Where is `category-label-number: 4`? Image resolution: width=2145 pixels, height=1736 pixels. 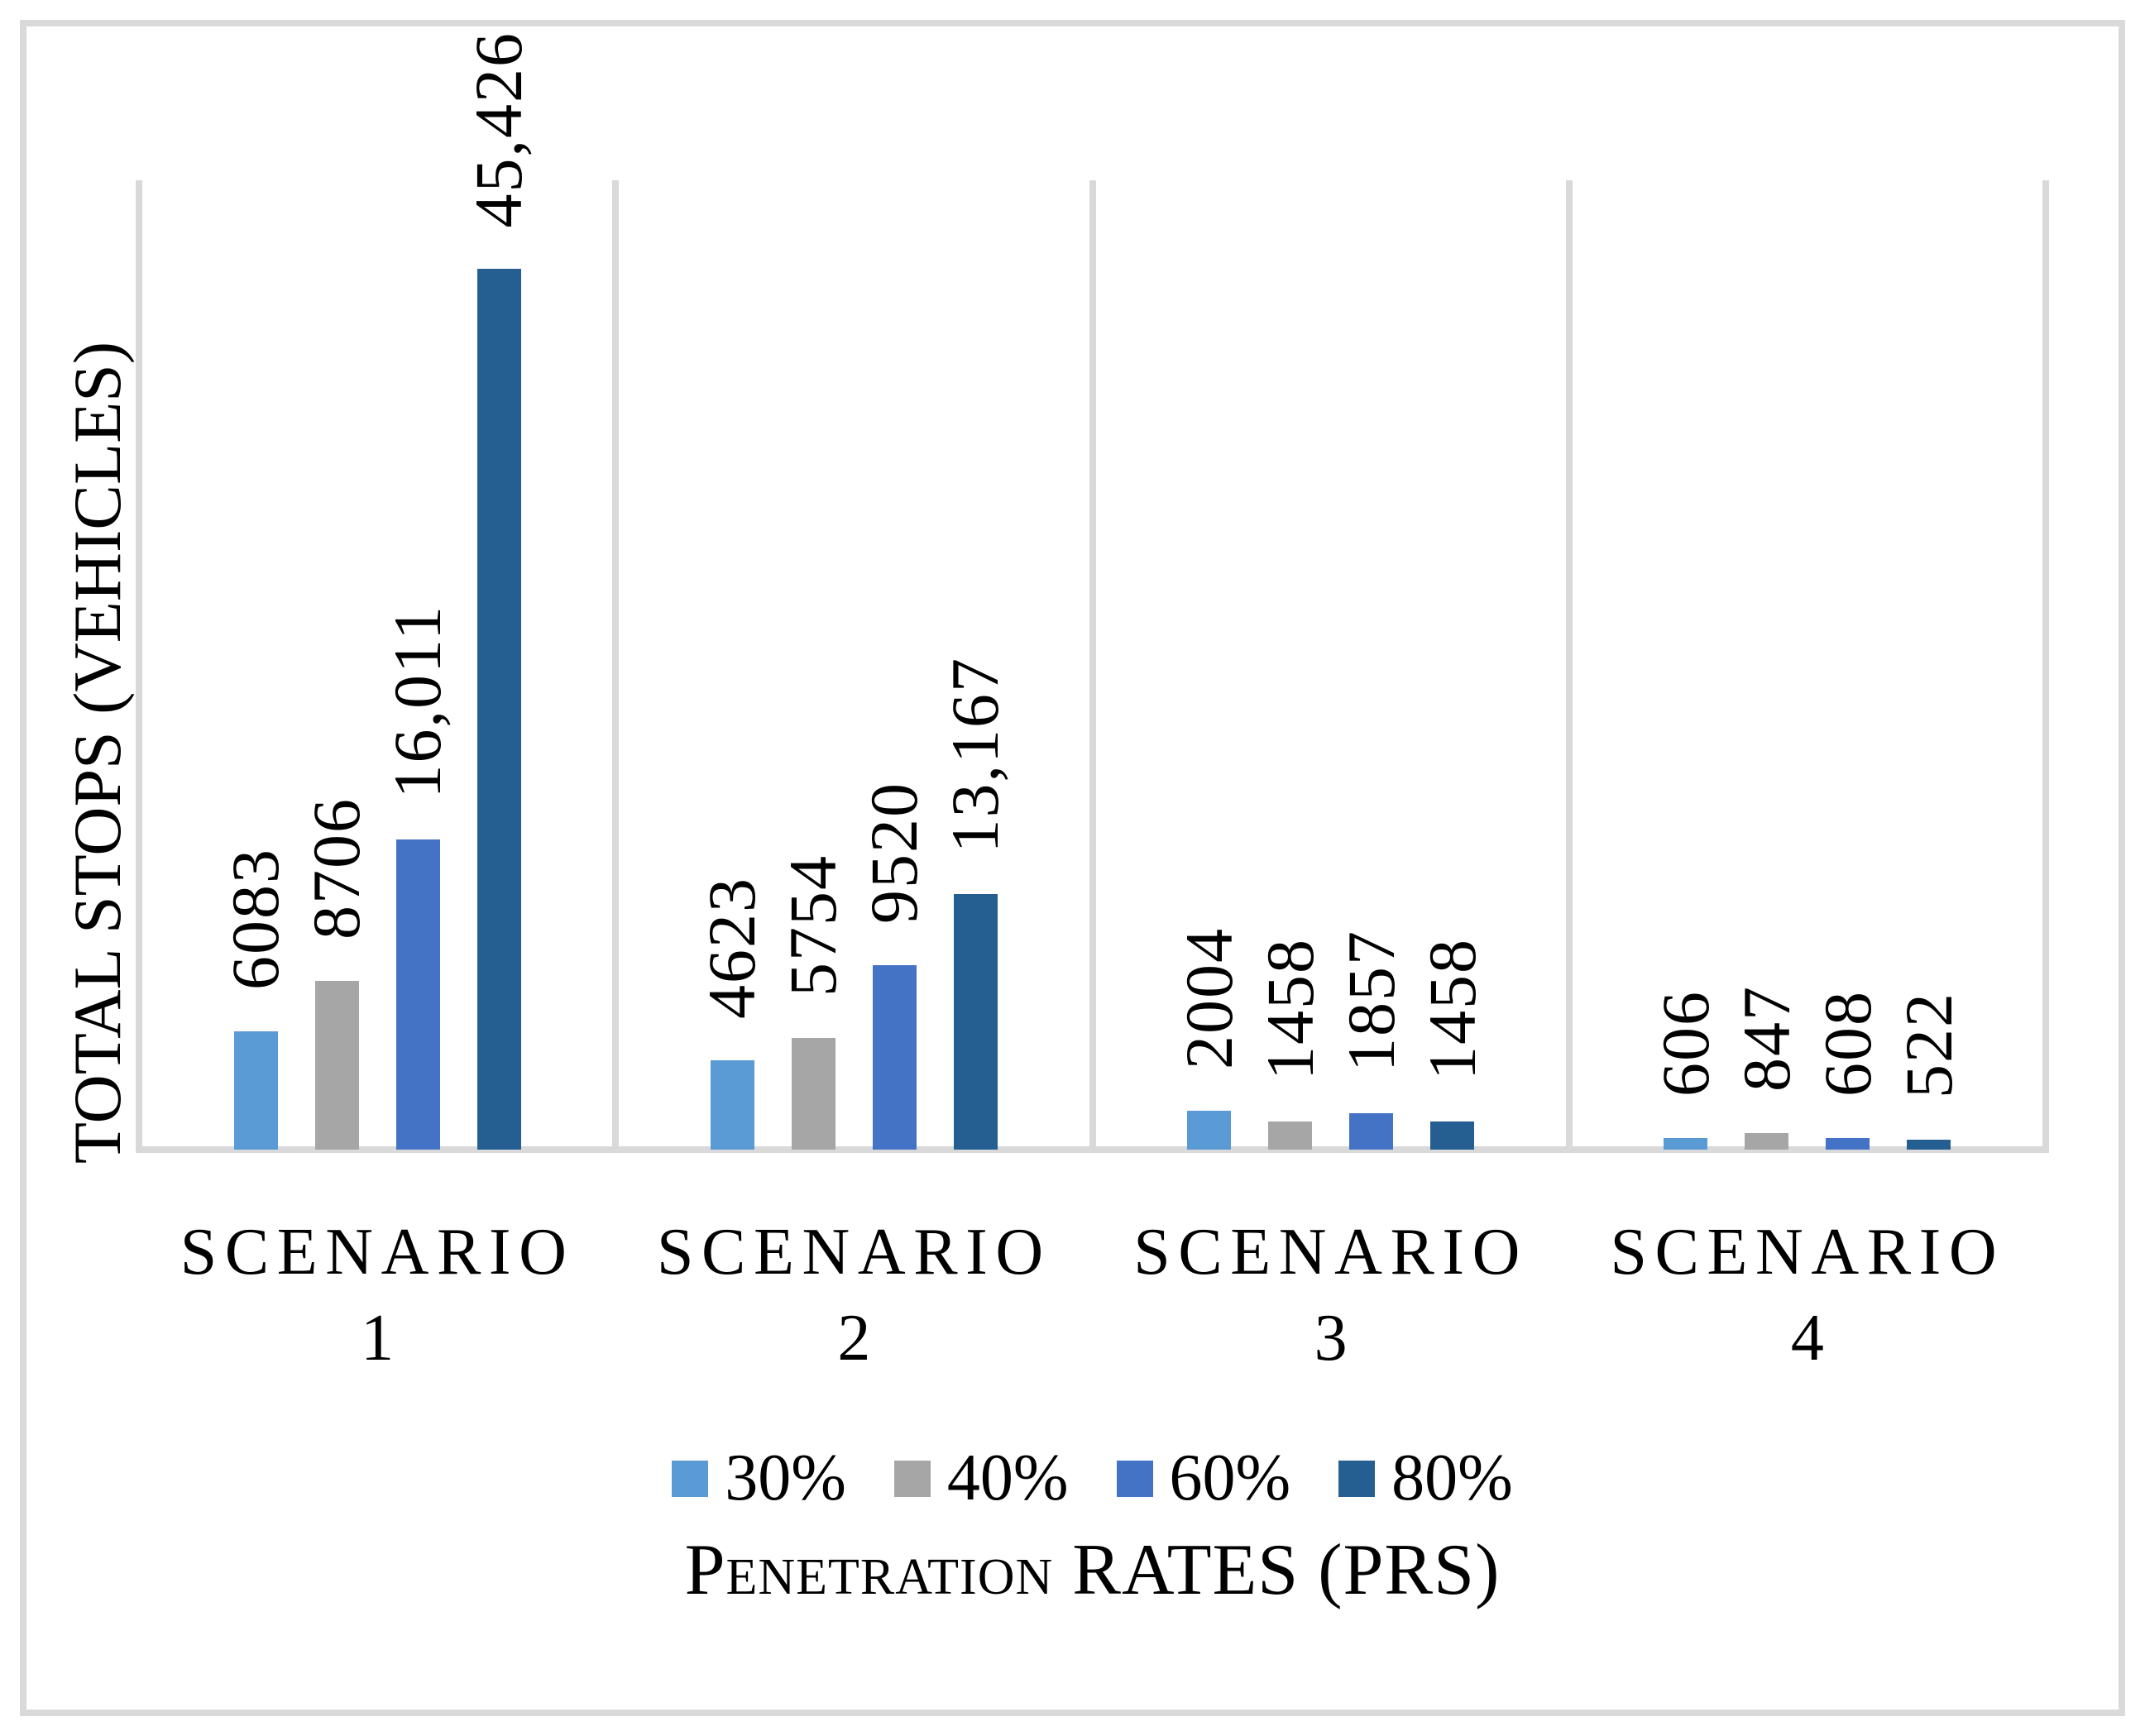
category-label-number: 4 is located at coordinates (1807, 1338).